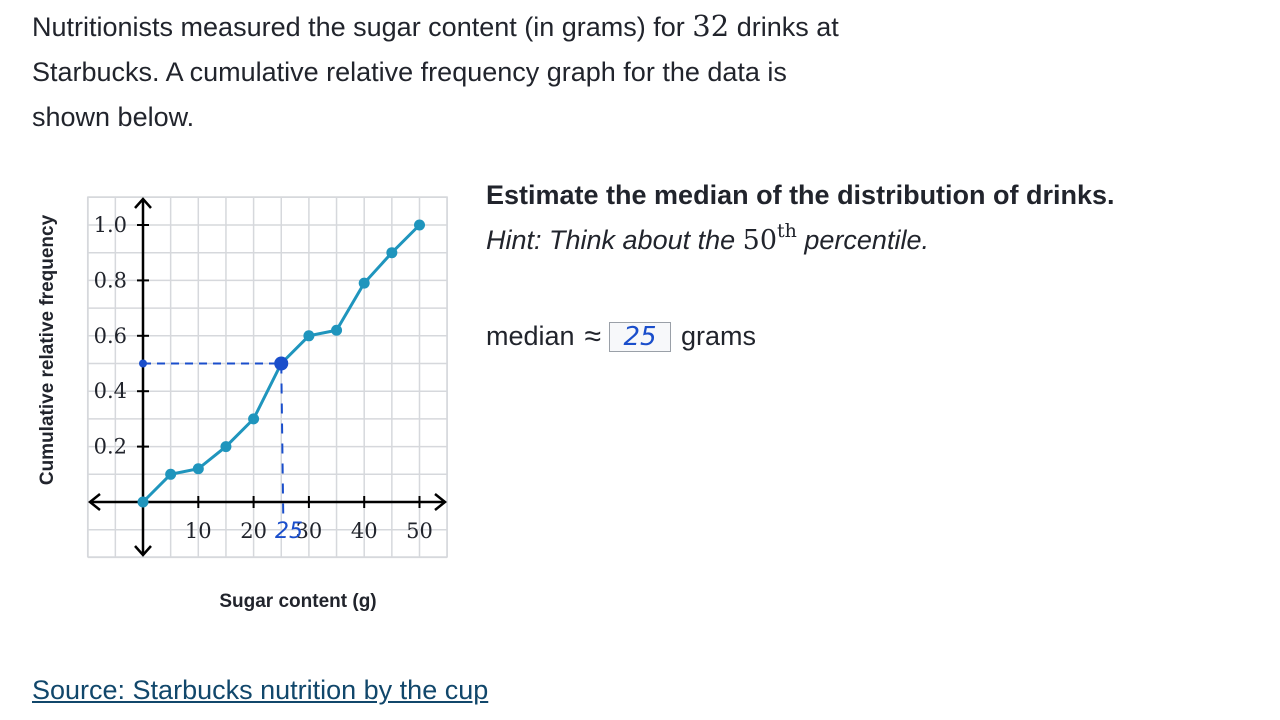  Describe the element at coordinates (364, 531) in the screenshot. I see `x-tick-label: 40` at that location.